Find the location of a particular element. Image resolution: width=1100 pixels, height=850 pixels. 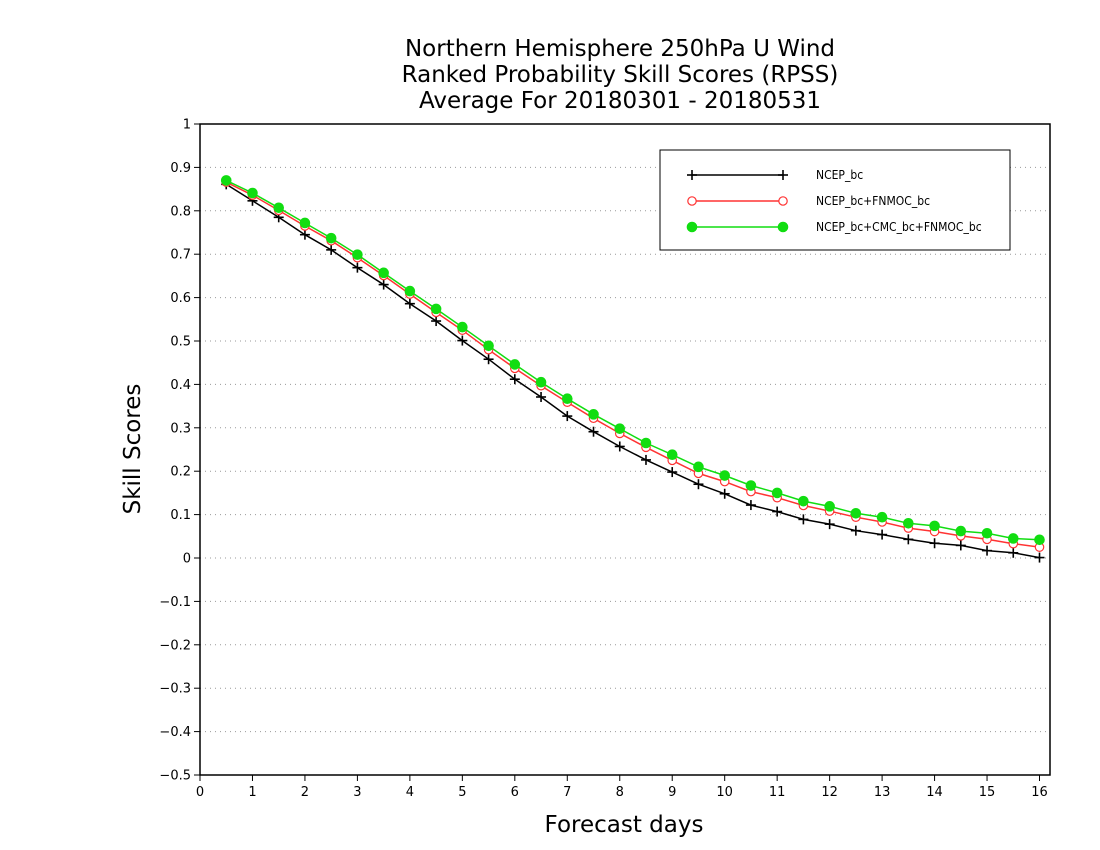

y-tick-label: 0.8 is located at coordinates (180, 211).